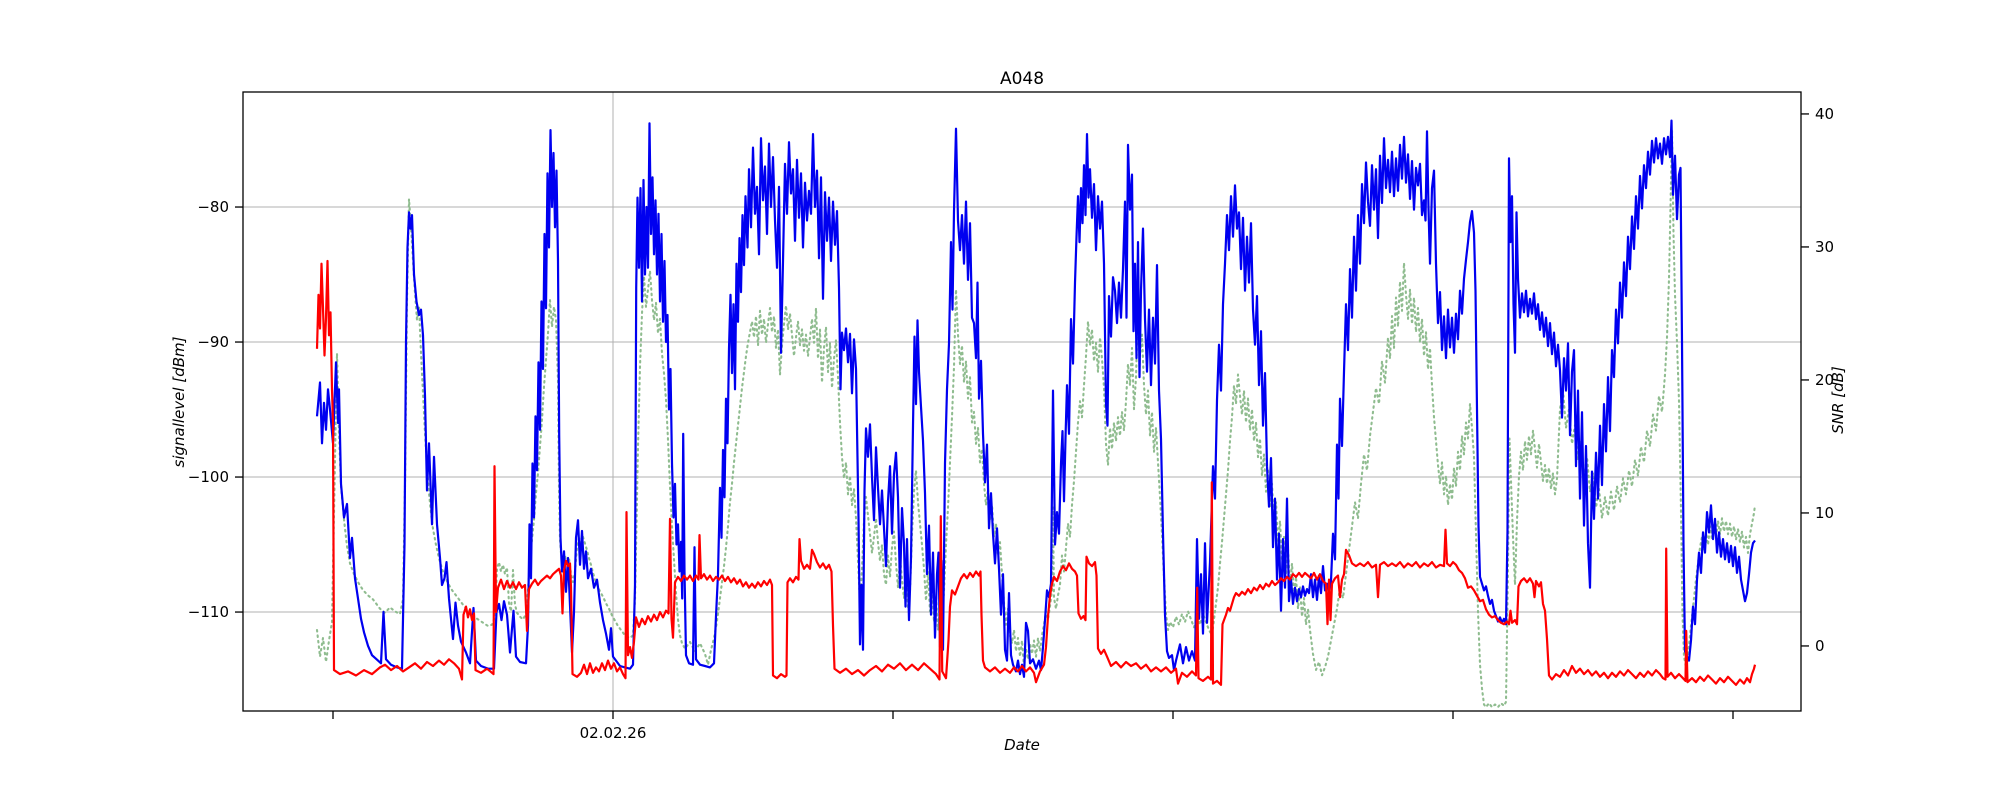 Image resolution: width=2000 pixels, height=800 pixels. I want to click on y-axis-label-right: SNR [dB], so click(1838, 400).